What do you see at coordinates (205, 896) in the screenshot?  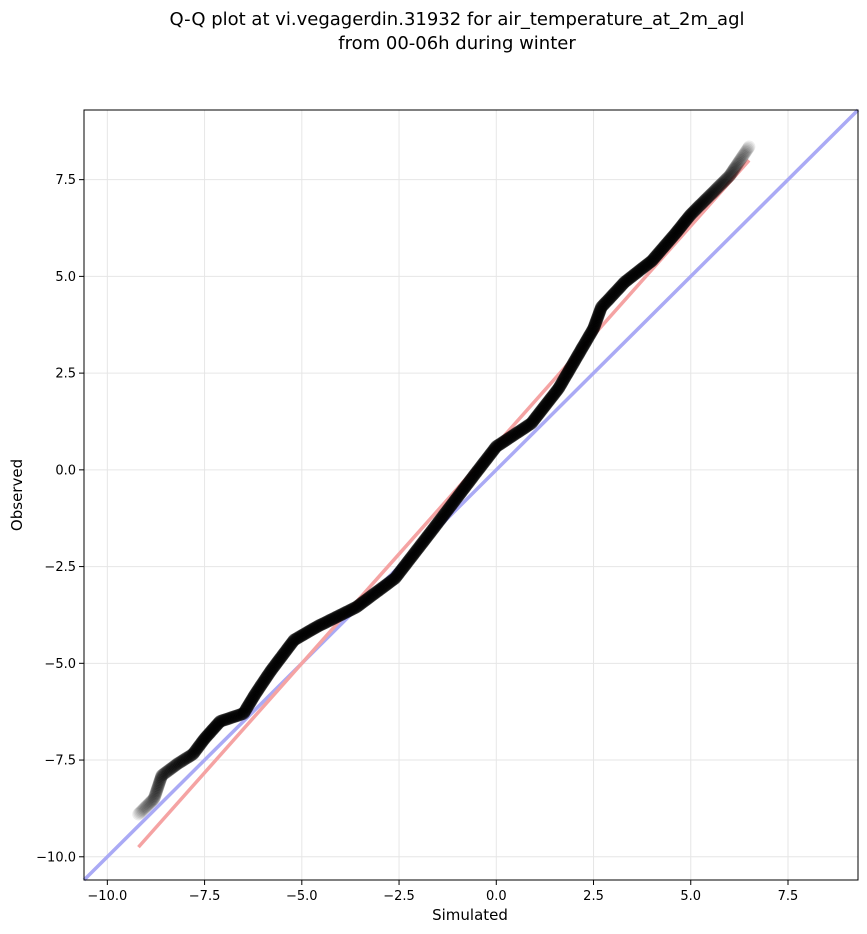 I see `x-tick-label: −7.5` at bounding box center [205, 896].